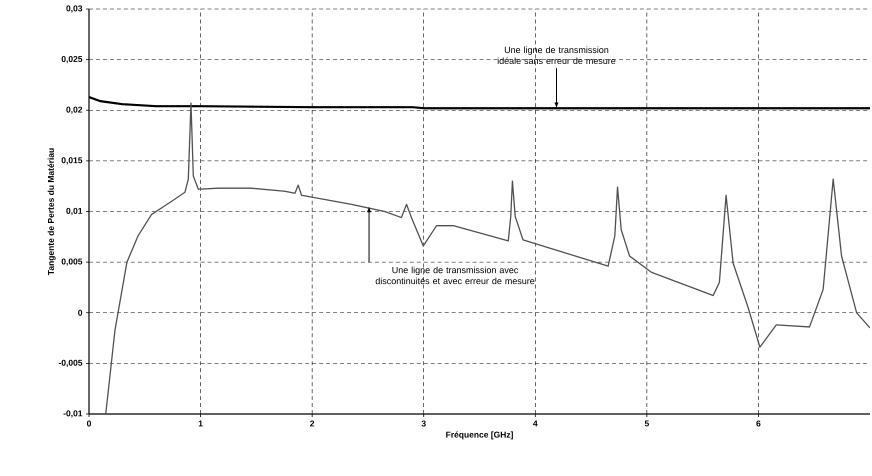 The image size is (872, 476). Describe the element at coordinates (455, 275) in the screenshot. I see `annotation: Une ligne de transmission avec discontinuités et avec erreur de mesure` at that location.